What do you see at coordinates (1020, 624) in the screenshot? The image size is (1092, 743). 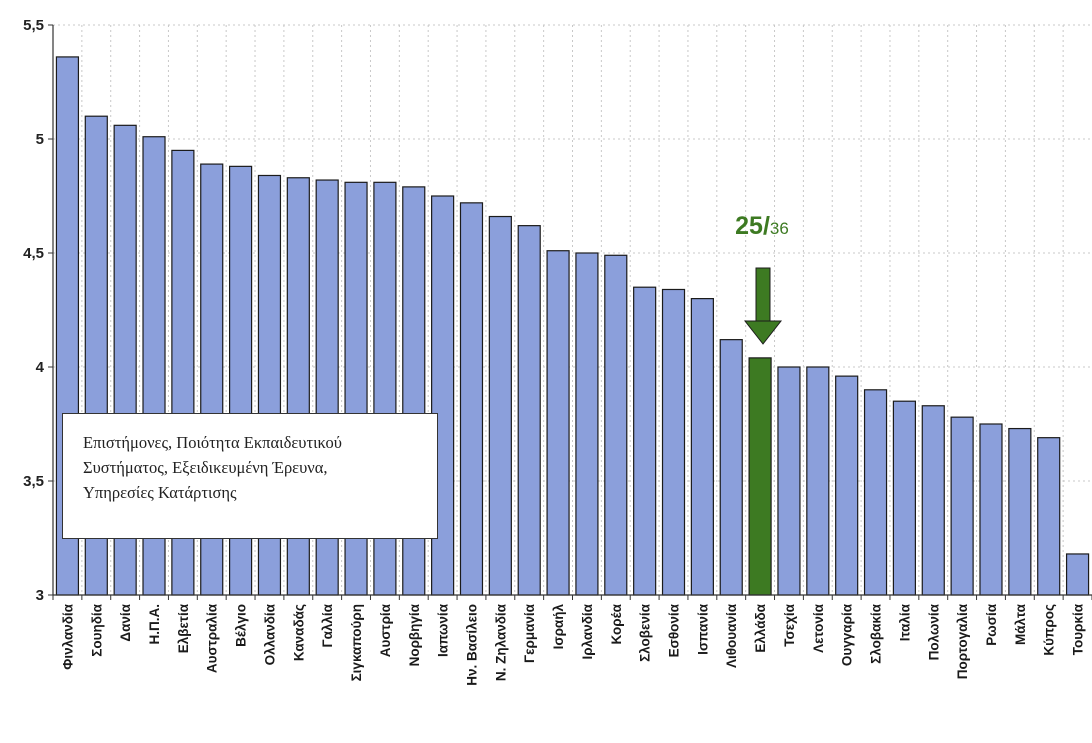 I see `x-tick-label: Μάλτα` at bounding box center [1020, 624].